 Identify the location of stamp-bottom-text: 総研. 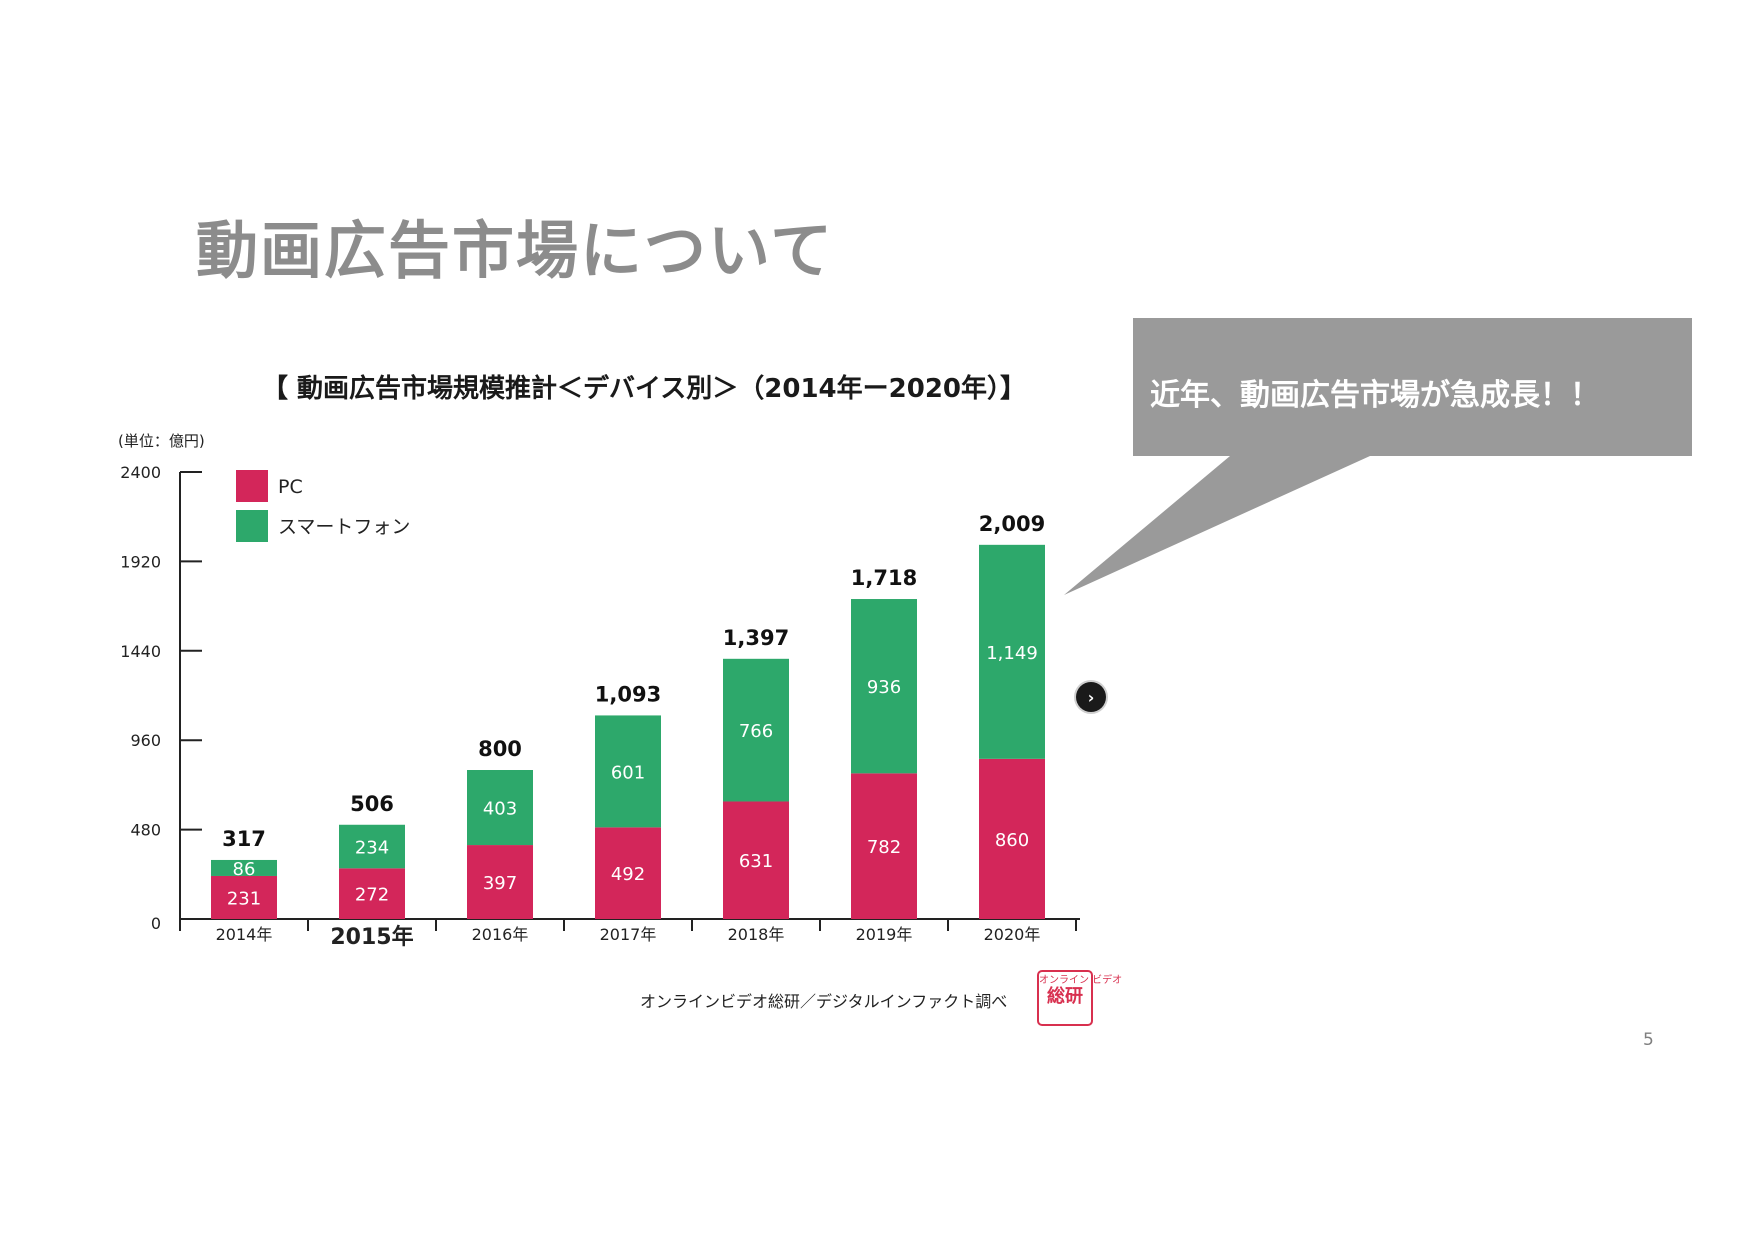
(1065, 996).